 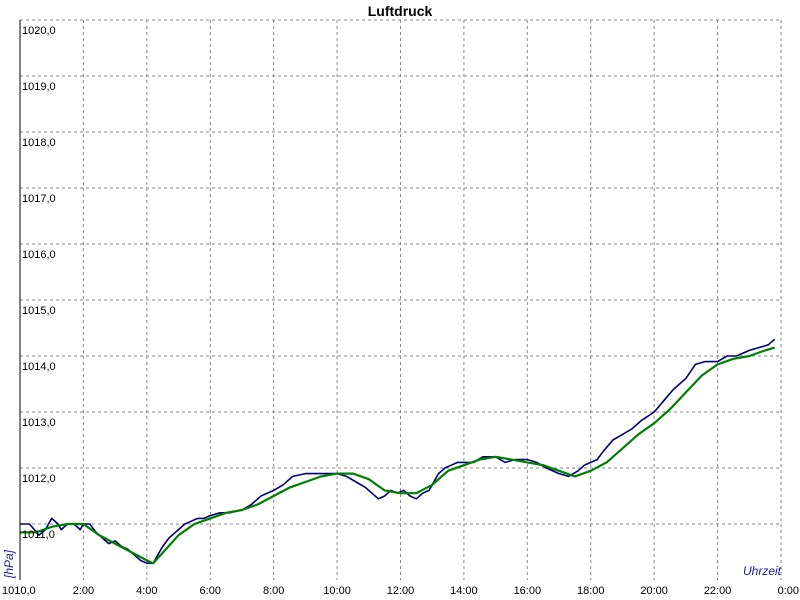 I want to click on y-tick-label: 1020,0, so click(x=39, y=31).